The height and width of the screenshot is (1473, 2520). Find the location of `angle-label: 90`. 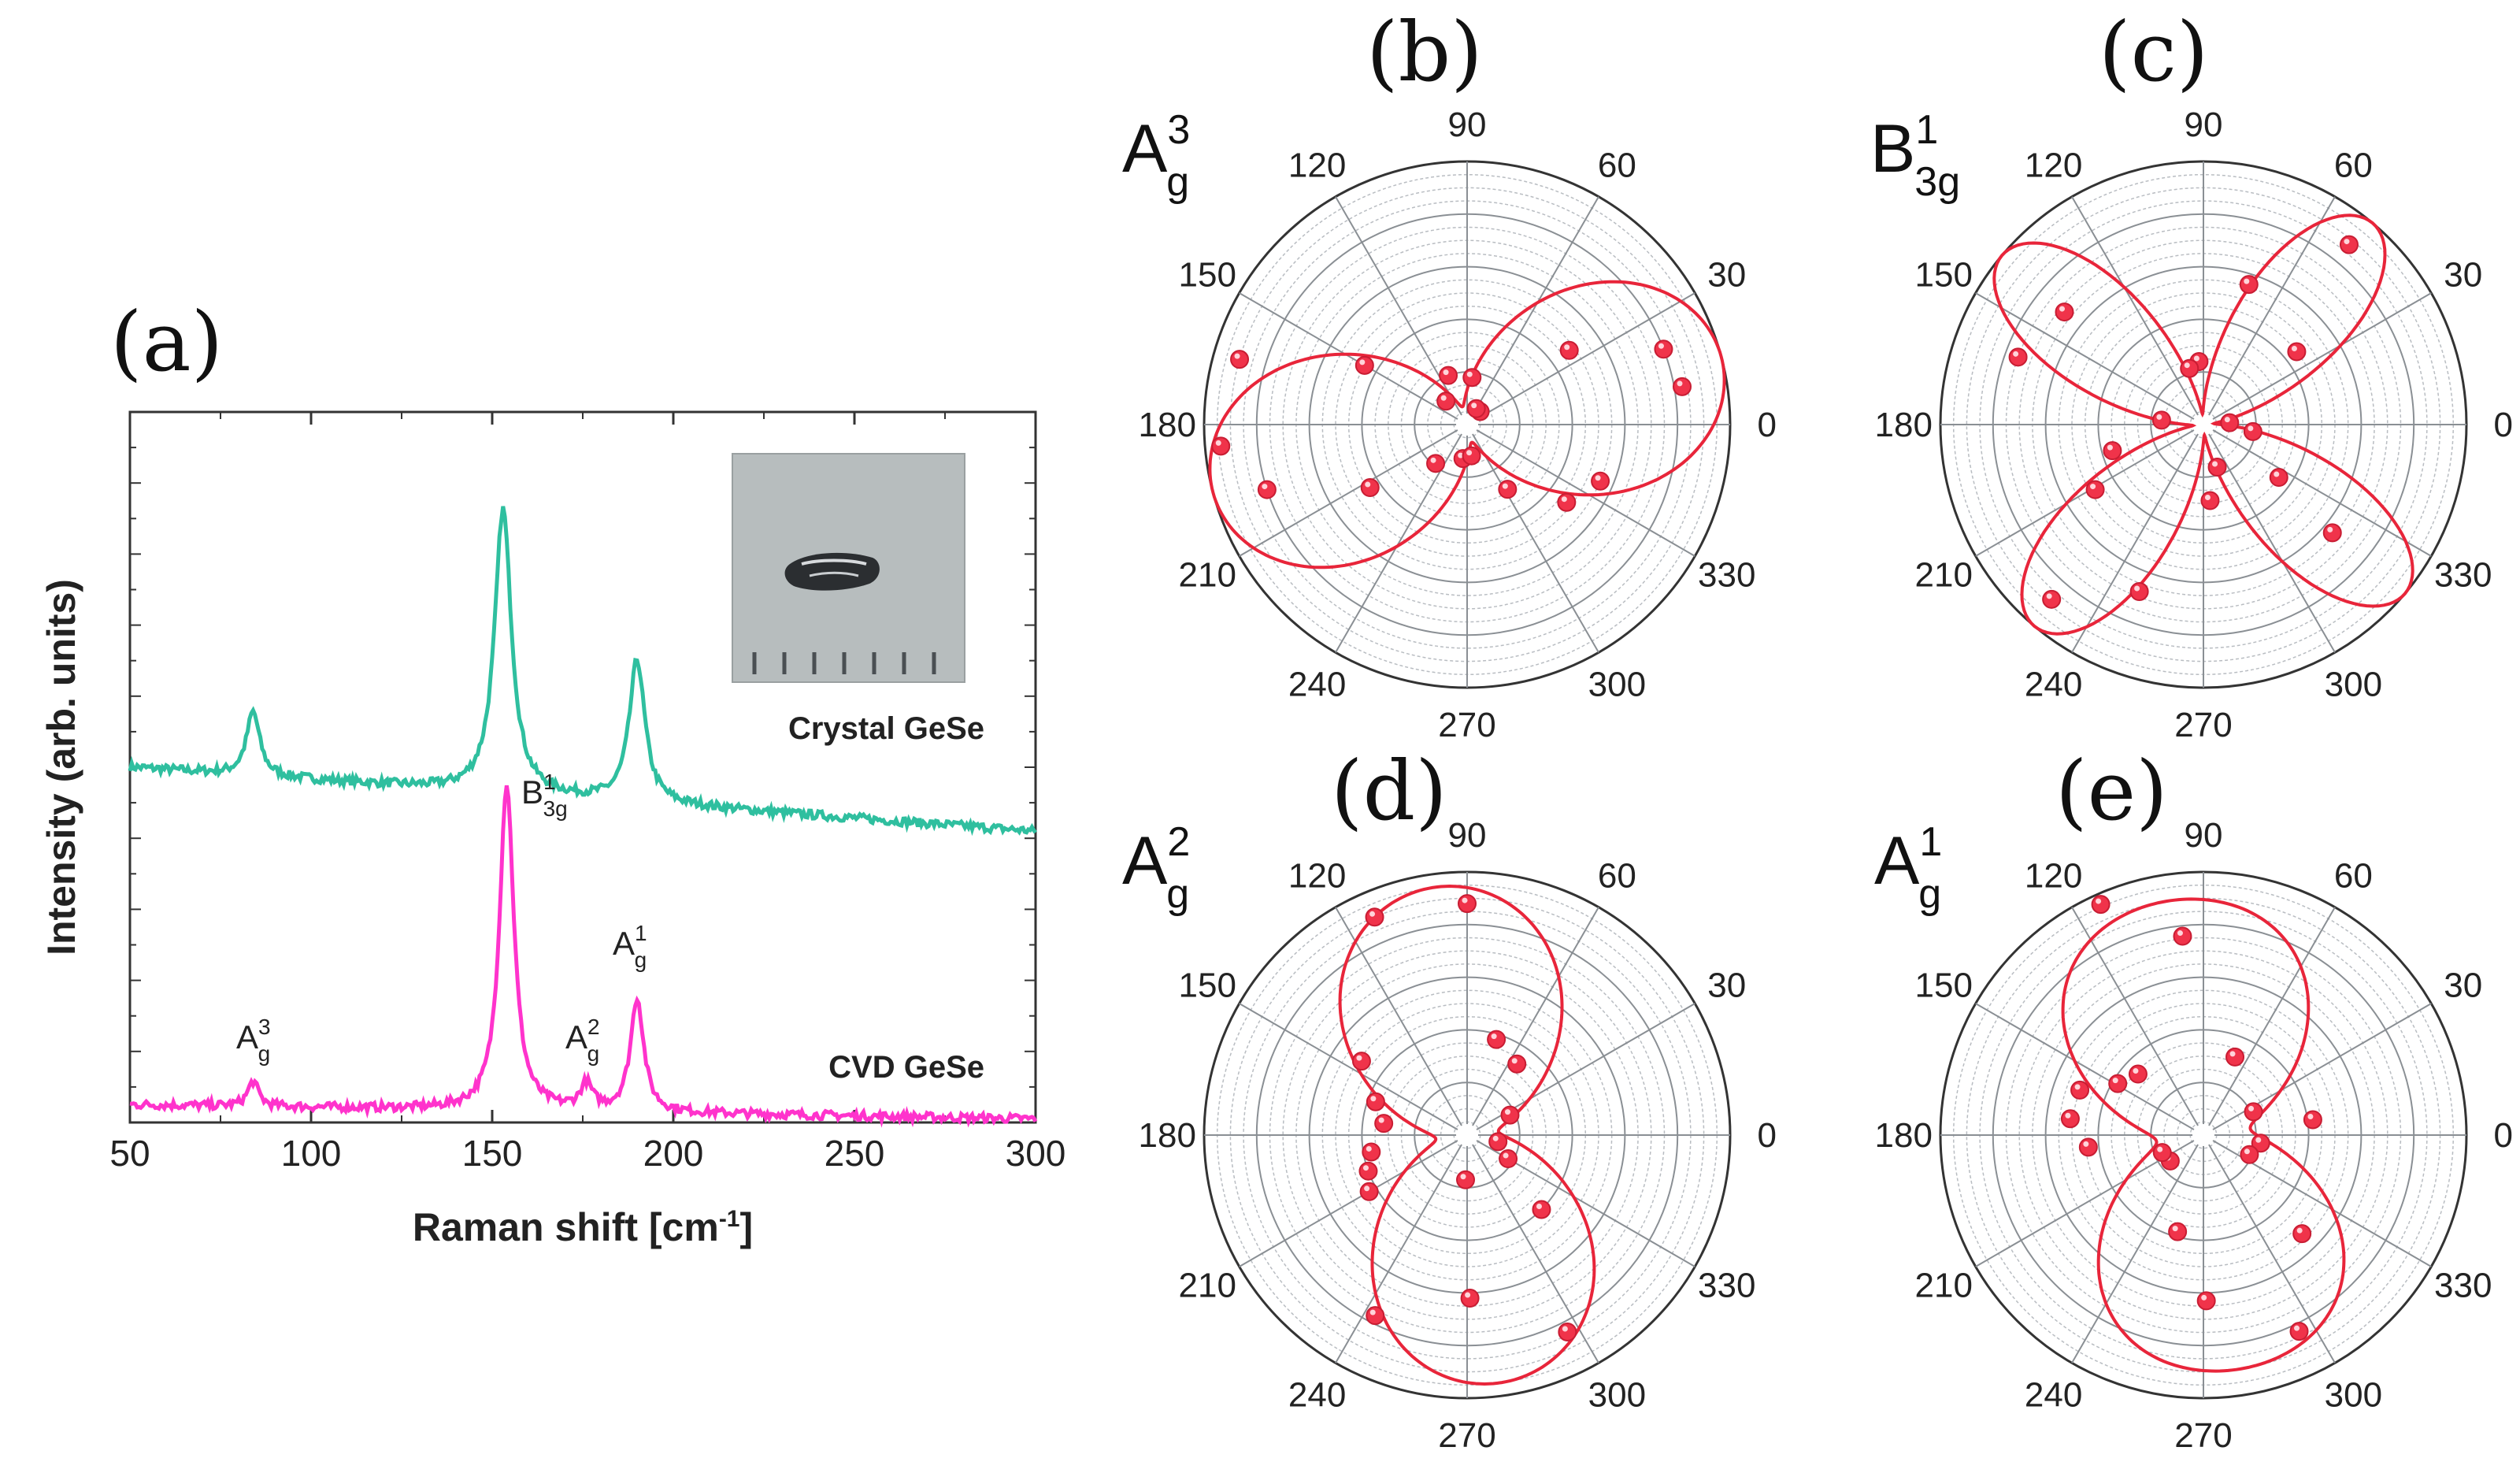

angle-label: 90 is located at coordinates (1467, 835).